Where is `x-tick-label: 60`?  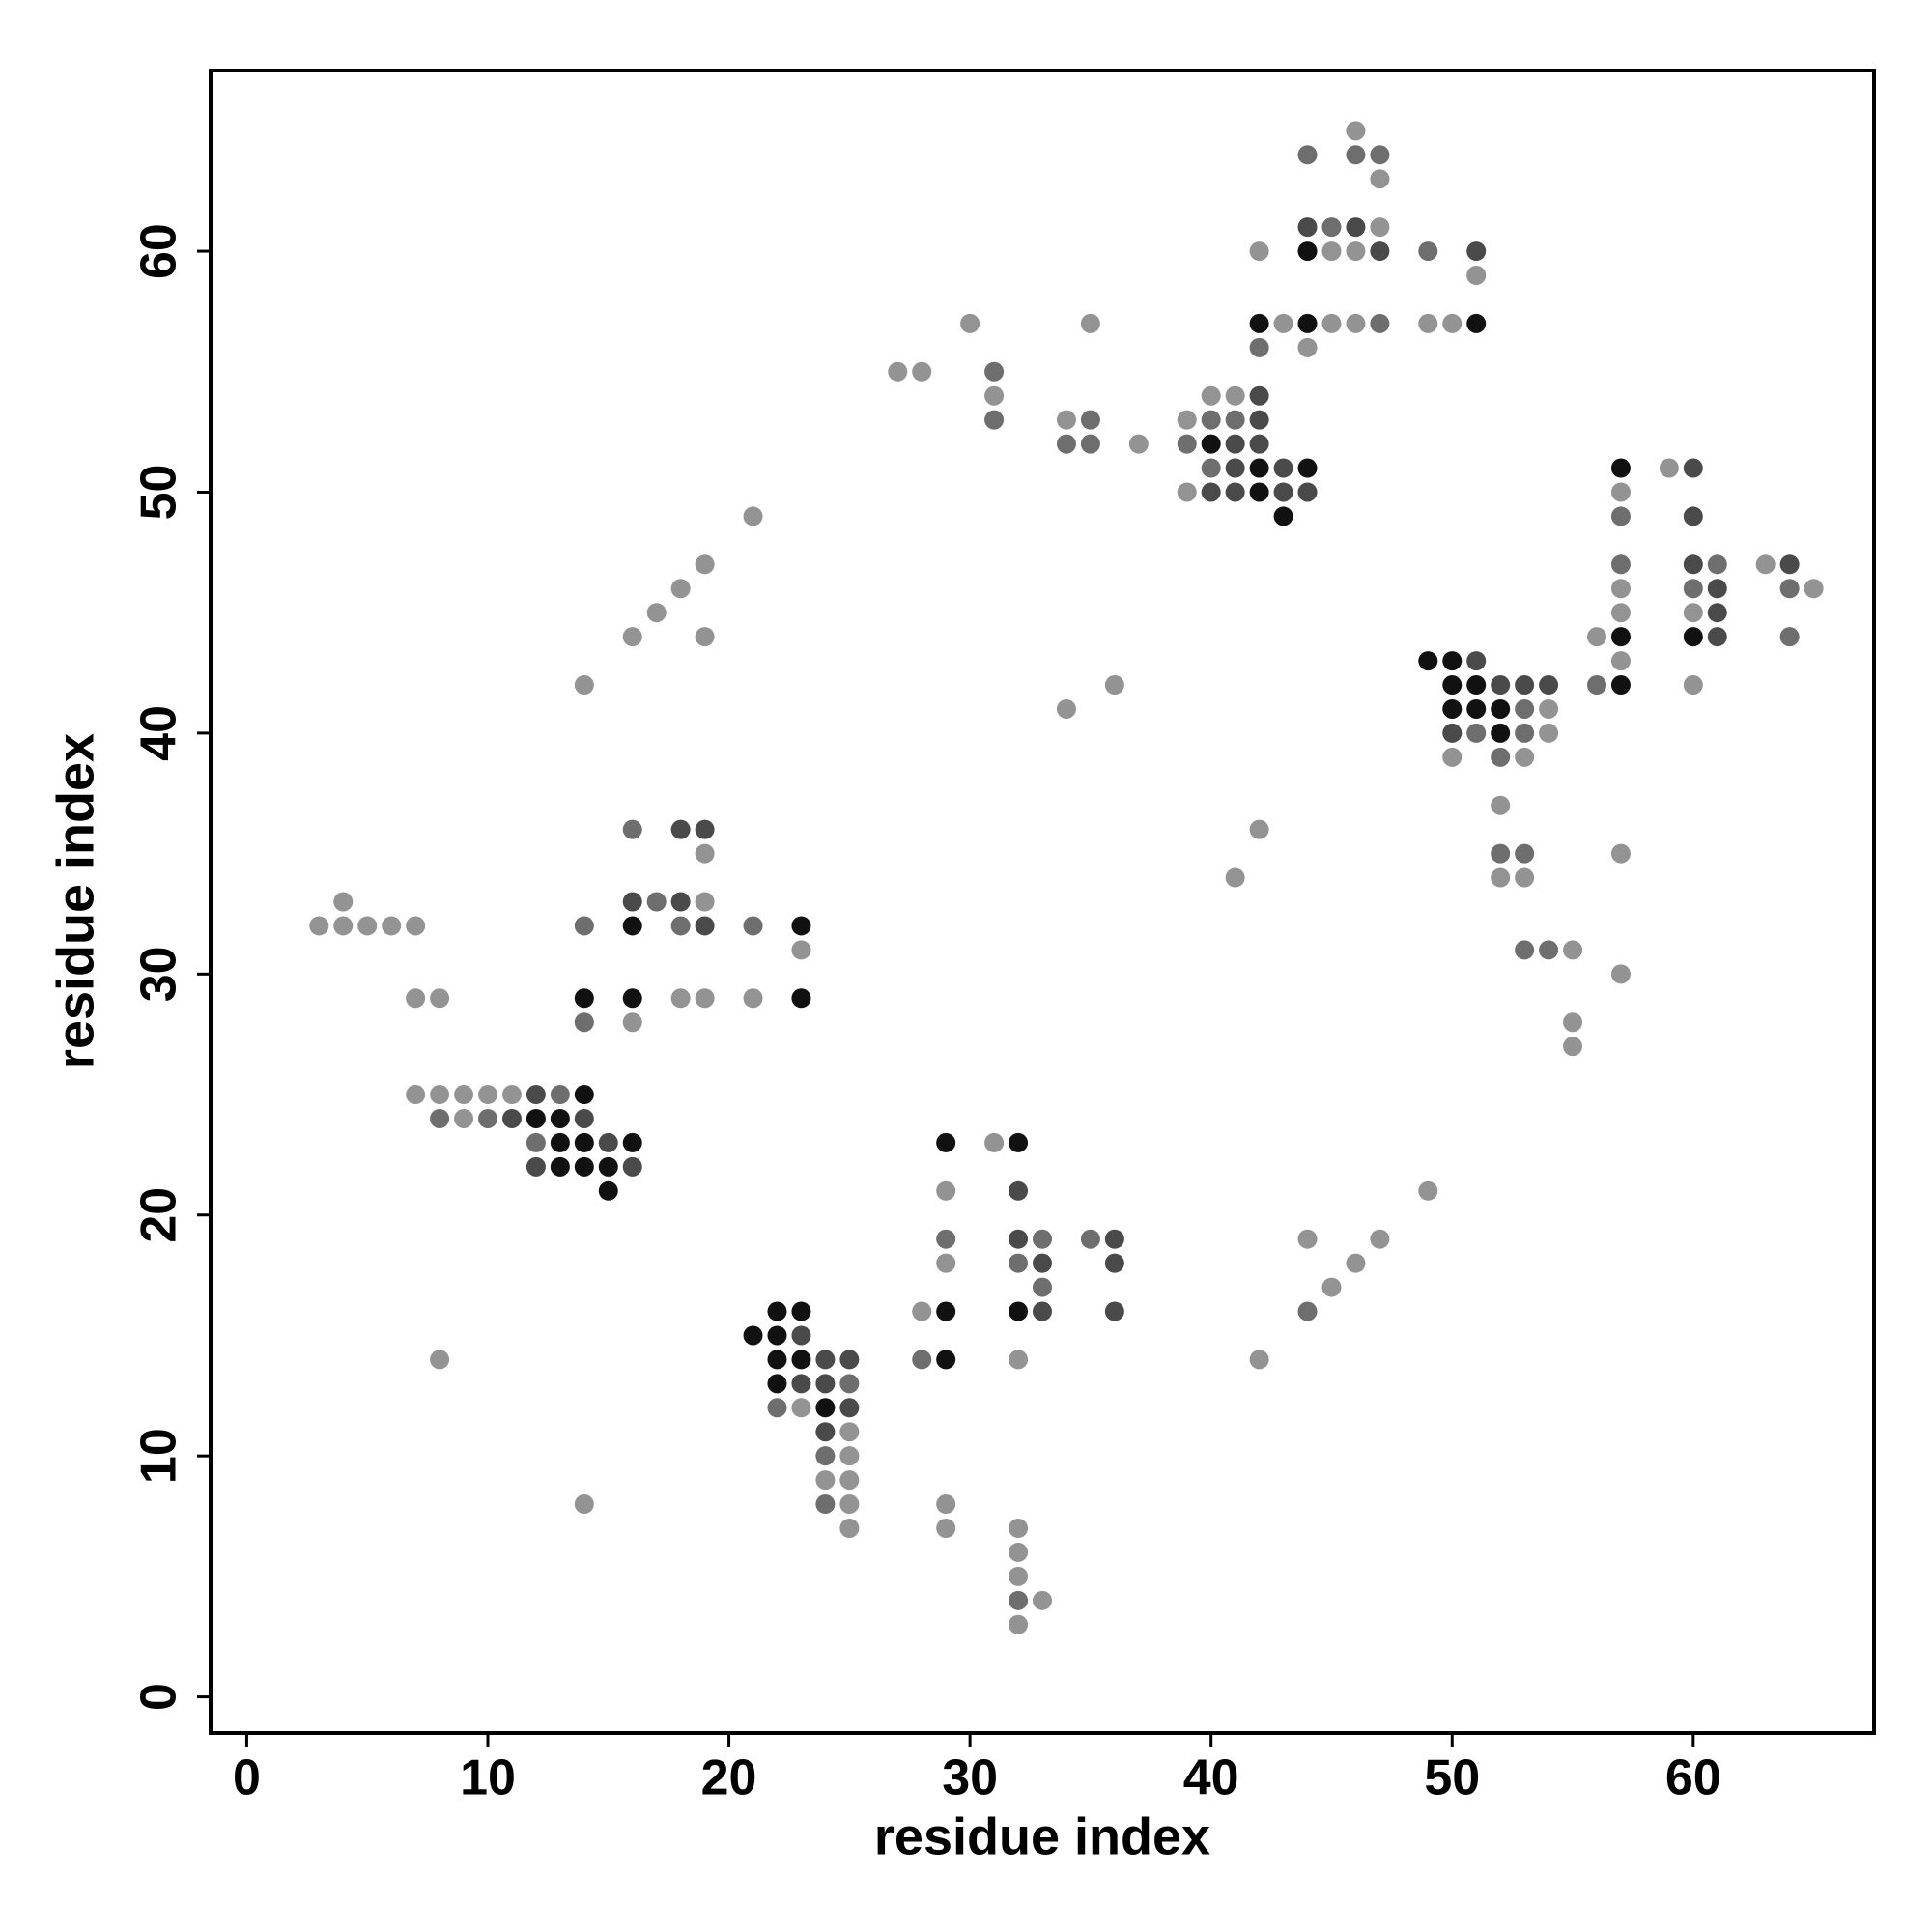
x-tick-label: 60 is located at coordinates (1693, 1778).